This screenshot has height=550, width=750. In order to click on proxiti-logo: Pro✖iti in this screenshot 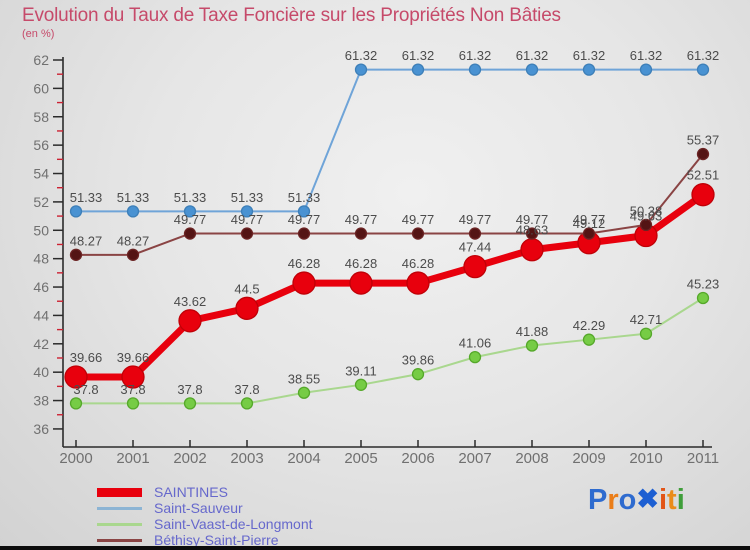, I will do `click(636, 500)`.